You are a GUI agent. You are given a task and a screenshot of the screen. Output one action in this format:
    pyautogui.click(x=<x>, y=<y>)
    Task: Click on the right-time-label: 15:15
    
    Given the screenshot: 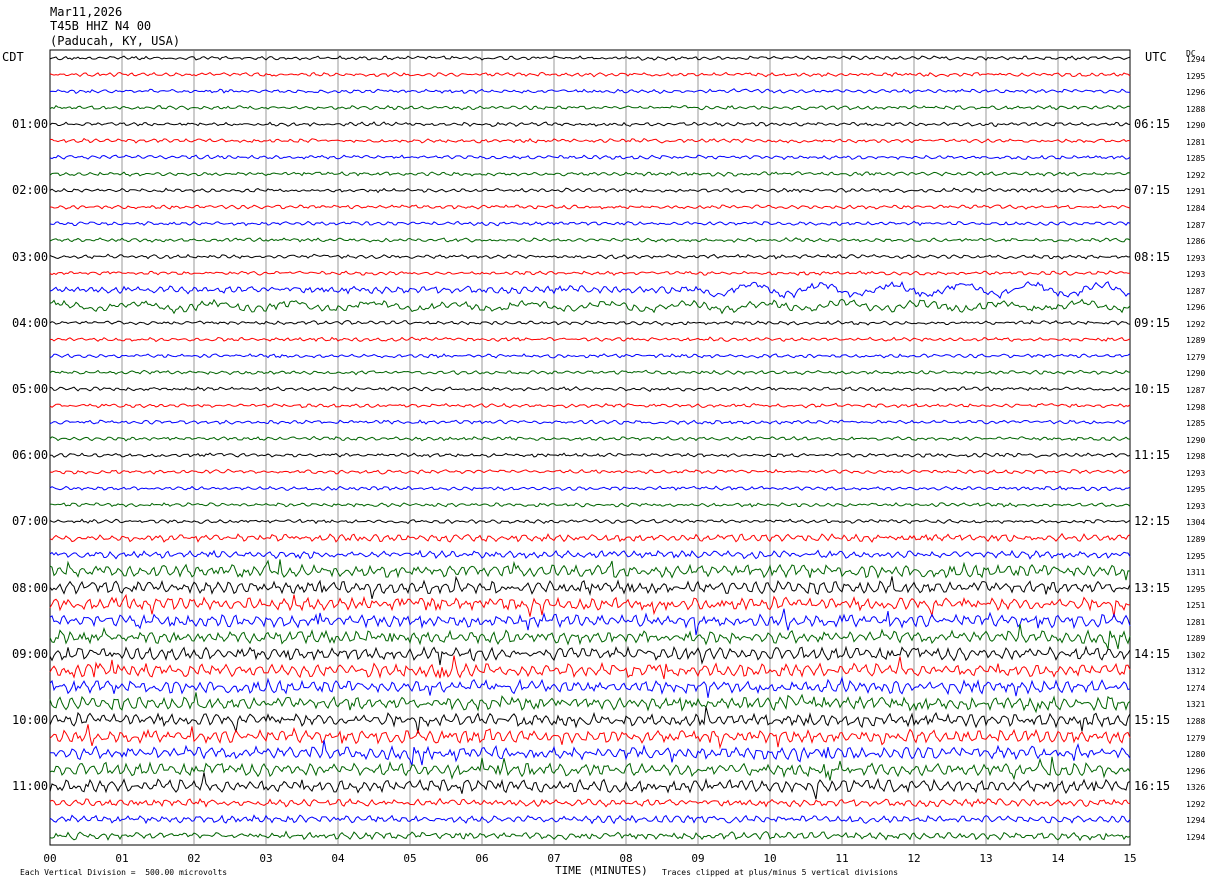 What is the action you would take?
    pyautogui.click(x=1152, y=720)
    